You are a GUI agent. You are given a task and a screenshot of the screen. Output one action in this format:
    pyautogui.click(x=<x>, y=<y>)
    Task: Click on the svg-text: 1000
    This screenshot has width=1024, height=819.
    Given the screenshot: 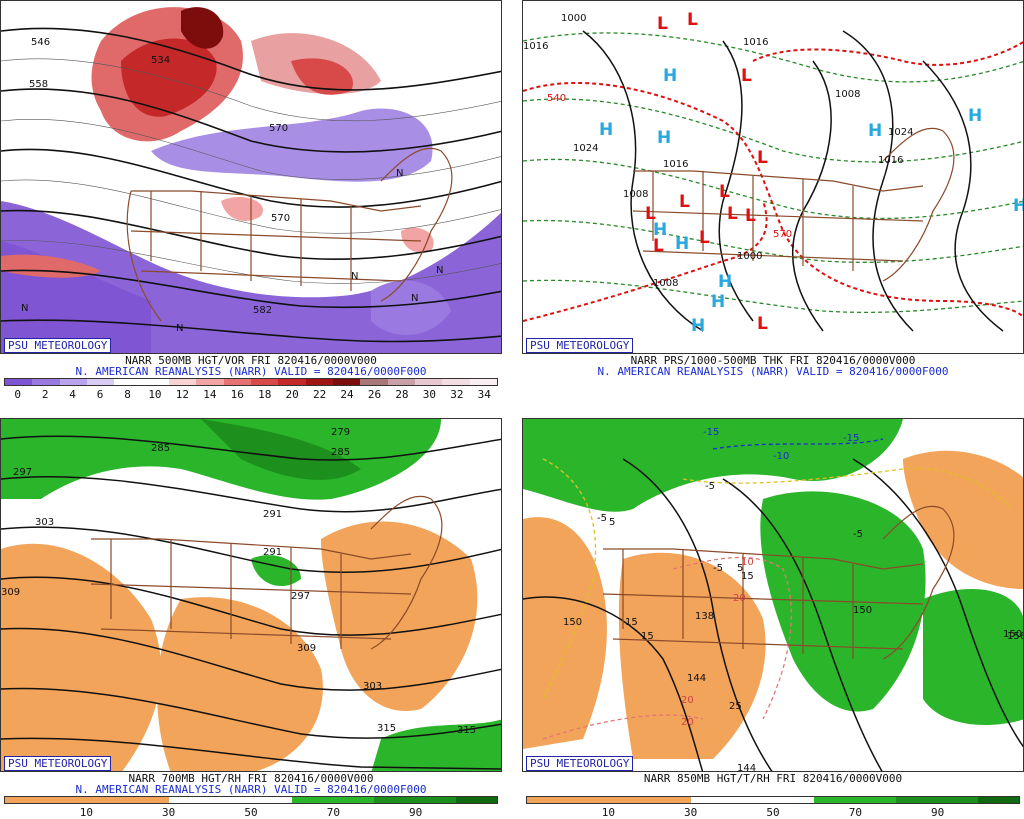 What is the action you would take?
    pyautogui.click(x=749, y=256)
    